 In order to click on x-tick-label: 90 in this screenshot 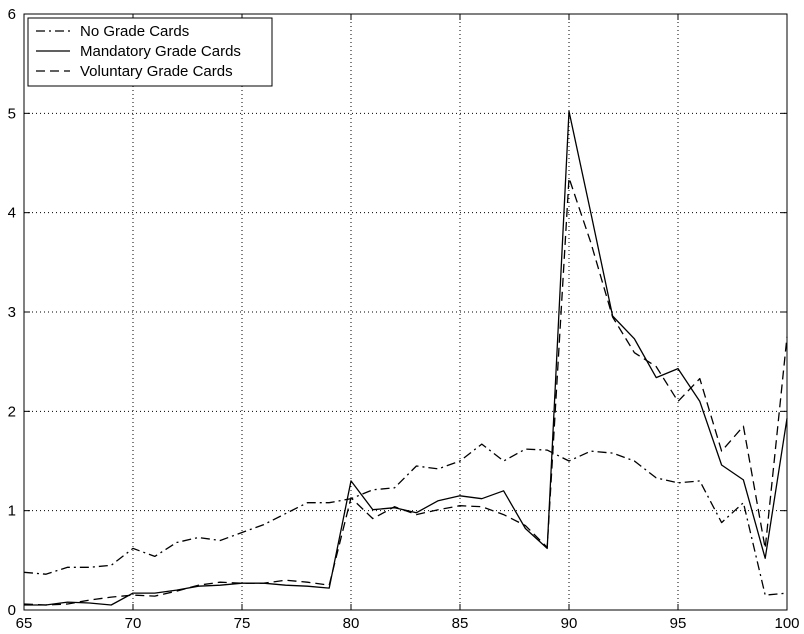, I will do `click(569, 623)`.